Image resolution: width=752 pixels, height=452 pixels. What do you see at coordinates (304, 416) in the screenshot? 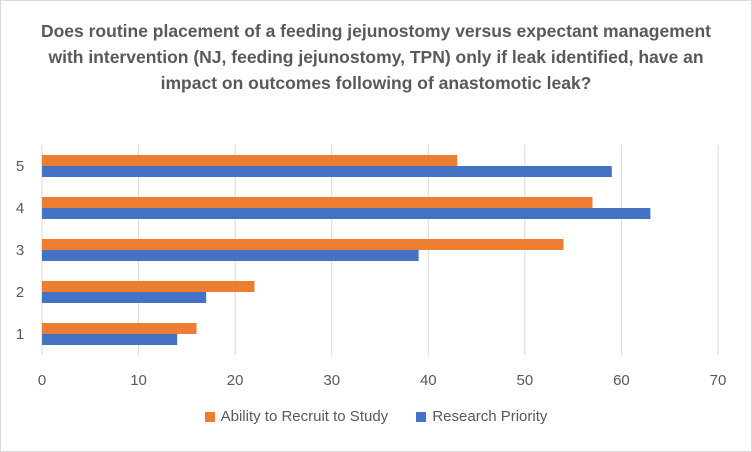
I see `legend-label-ability: Ability to Recruit to Study` at bounding box center [304, 416].